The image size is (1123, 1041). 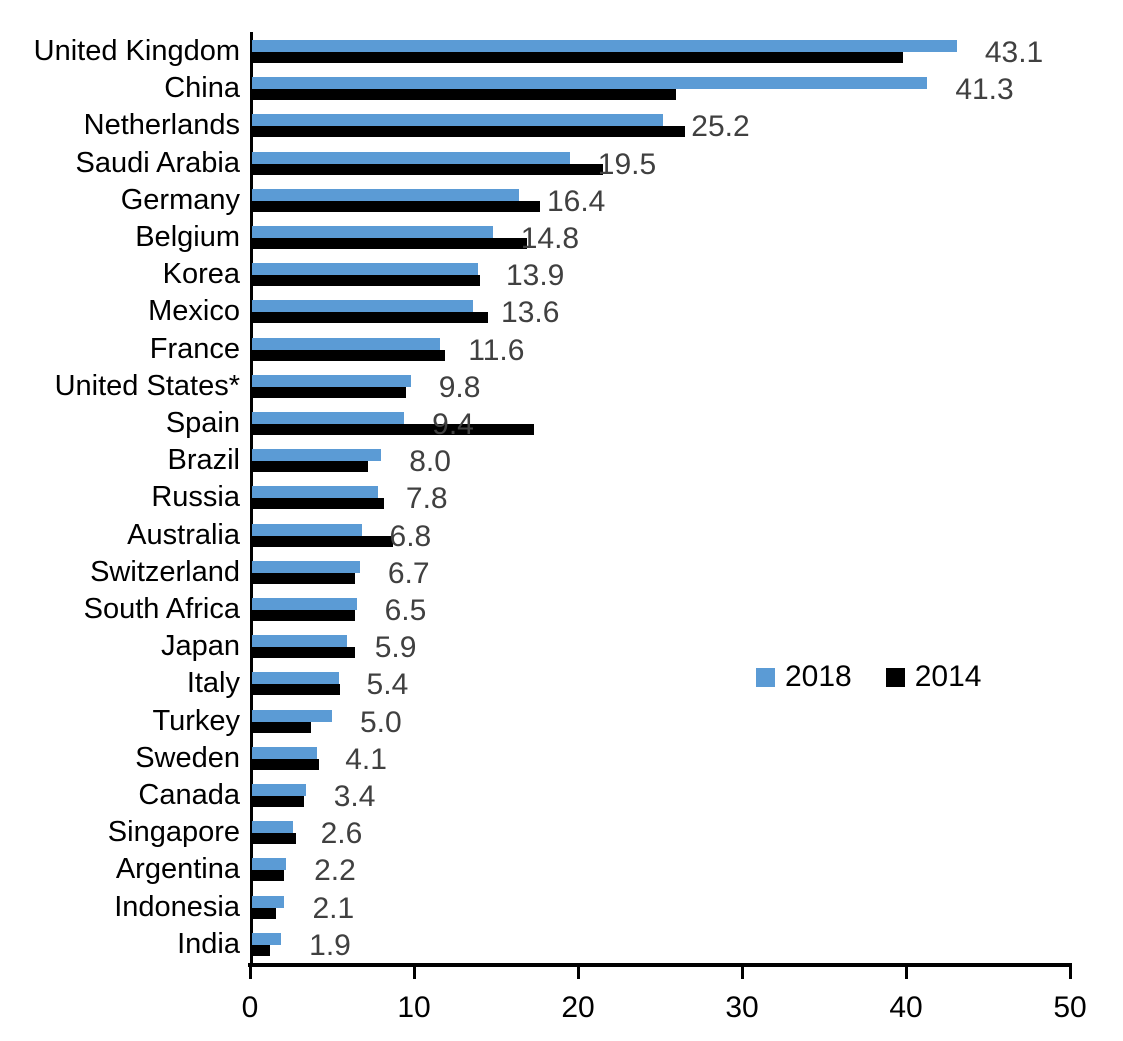 What do you see at coordinates (161, 609) in the screenshot?
I see `category-label: South Africa` at bounding box center [161, 609].